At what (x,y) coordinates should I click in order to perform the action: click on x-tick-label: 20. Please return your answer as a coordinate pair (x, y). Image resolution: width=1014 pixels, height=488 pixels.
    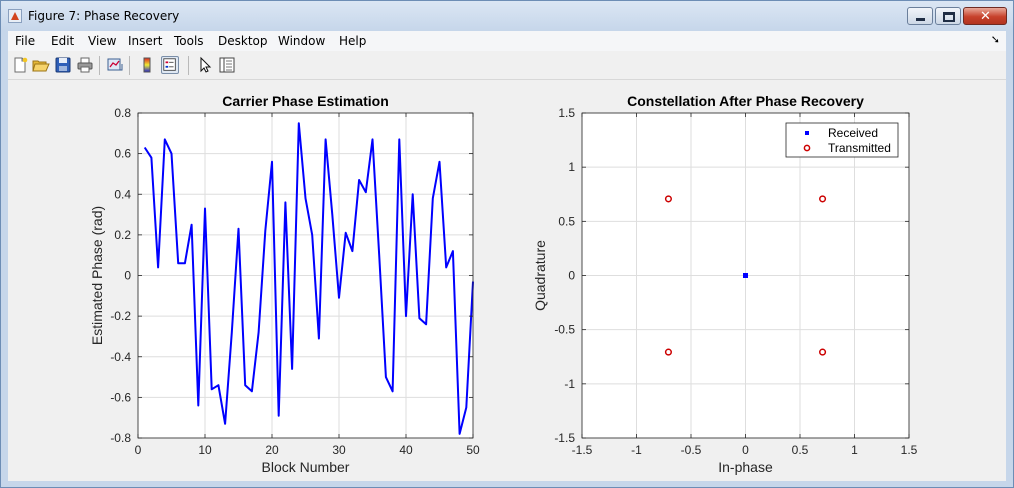
    Looking at the image, I should click on (272, 450).